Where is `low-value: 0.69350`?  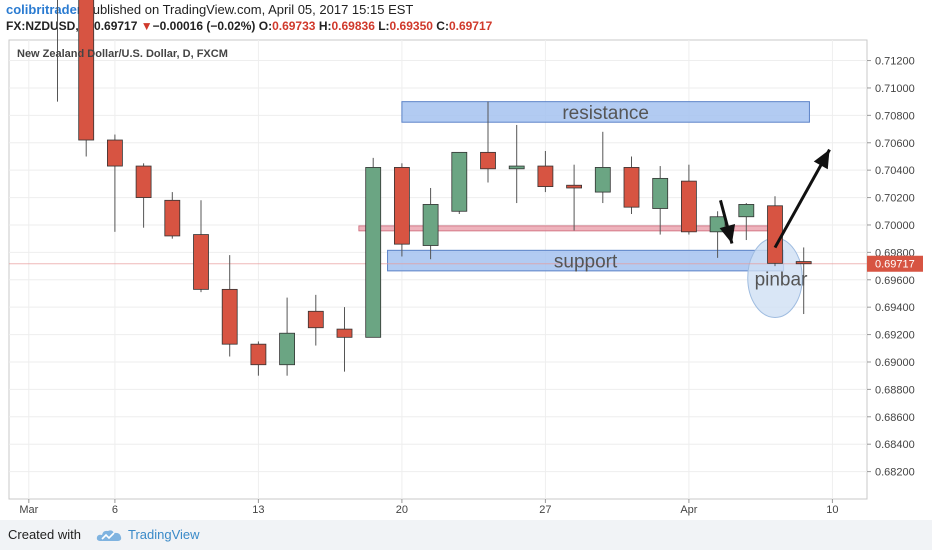
low-value: 0.69350 is located at coordinates (411, 26).